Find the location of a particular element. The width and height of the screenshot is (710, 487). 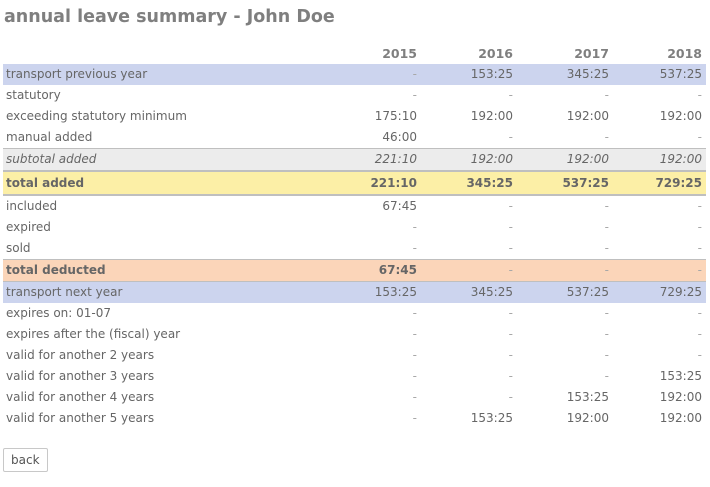

value-cell-2015: 153:25 is located at coordinates (373, 292).